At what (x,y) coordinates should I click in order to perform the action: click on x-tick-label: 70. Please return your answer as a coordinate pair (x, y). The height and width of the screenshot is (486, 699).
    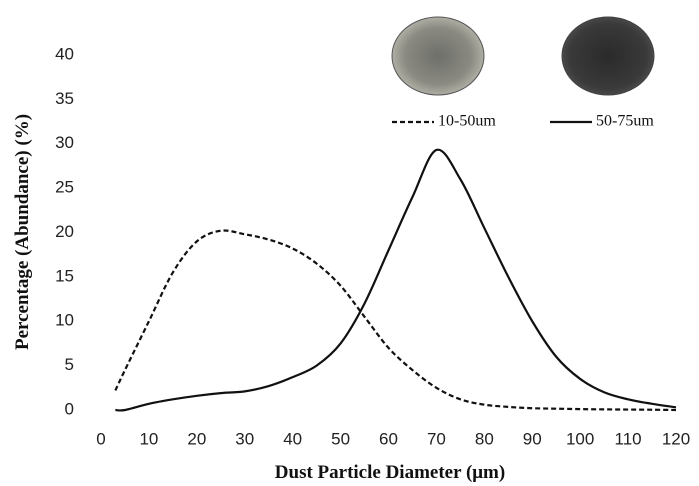
    Looking at the image, I should click on (436, 438).